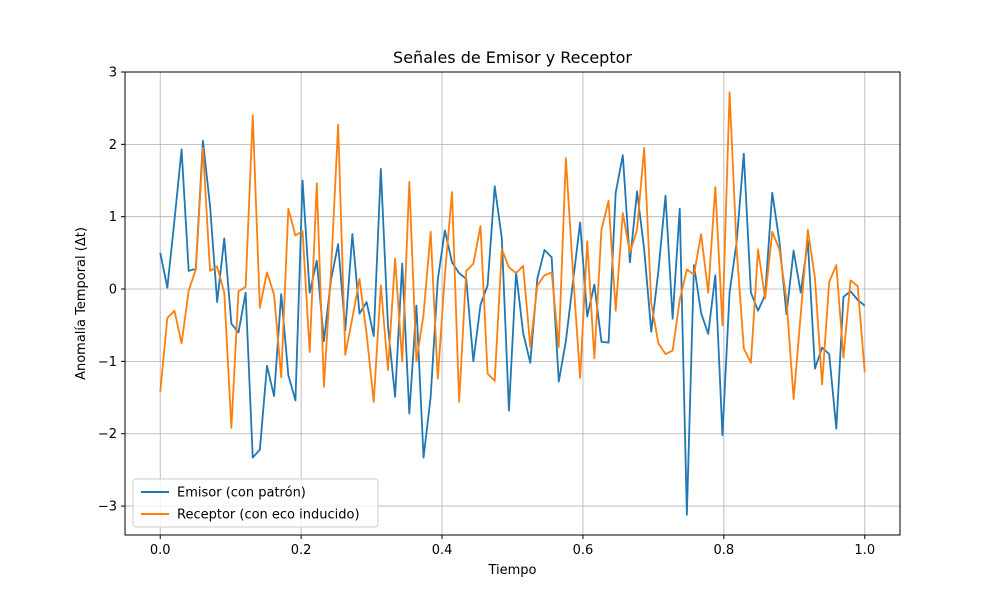 The height and width of the screenshot is (600, 1000). I want to click on y-tick-label: 2, so click(113, 145).